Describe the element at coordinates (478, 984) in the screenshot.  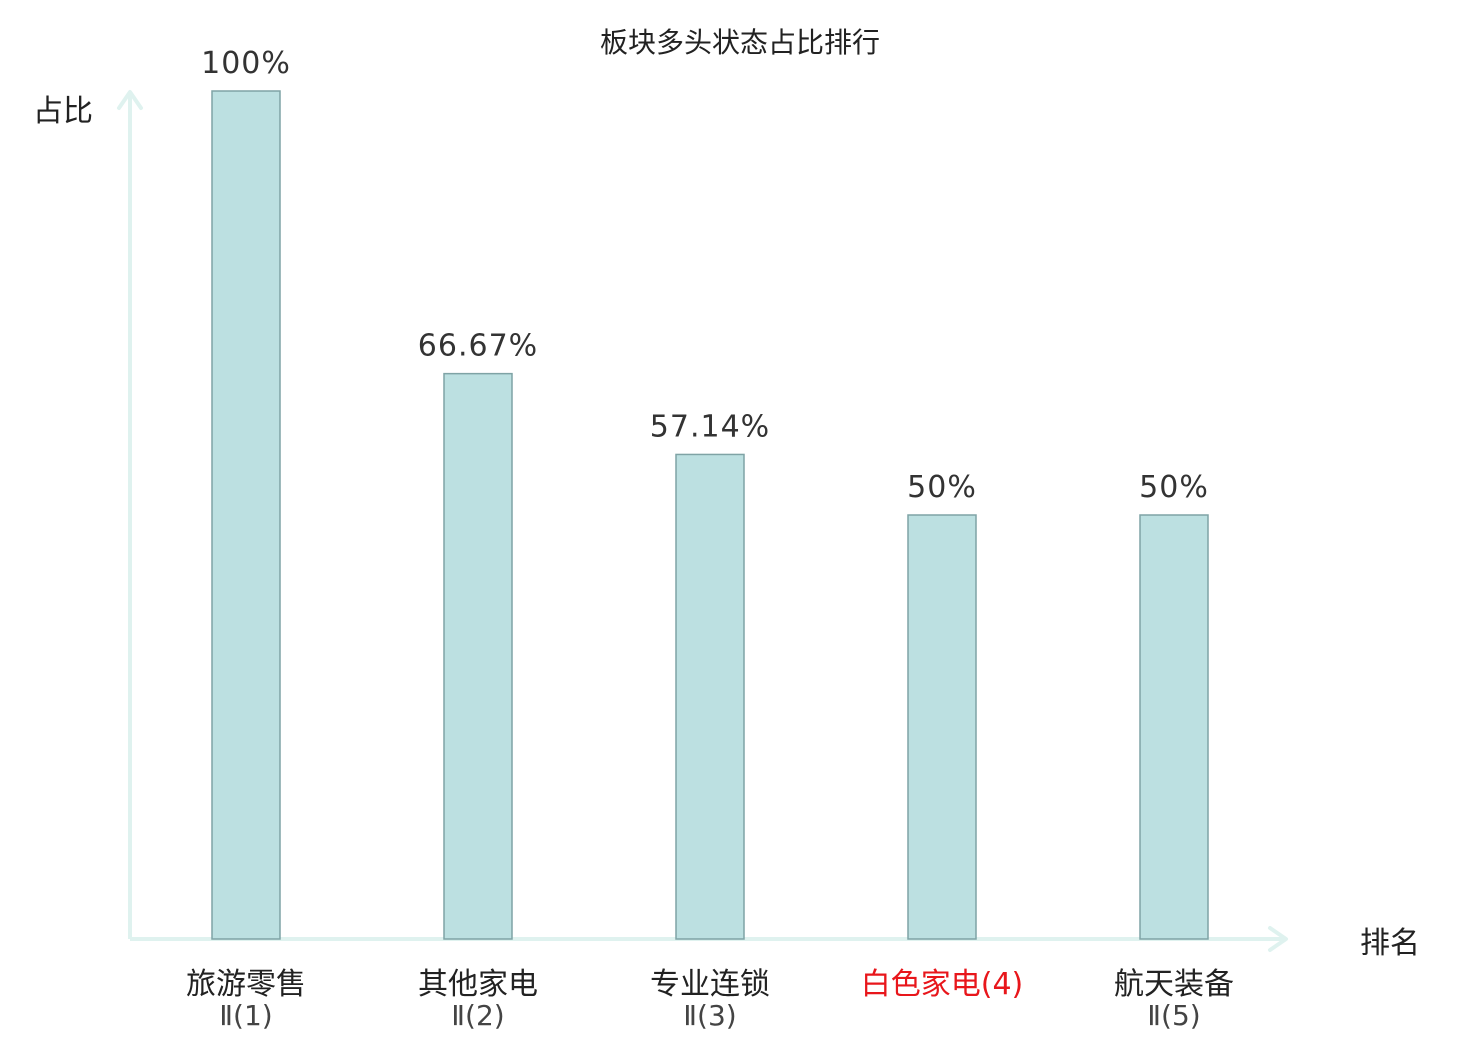
I see `category-label-2: 其他家电` at that location.